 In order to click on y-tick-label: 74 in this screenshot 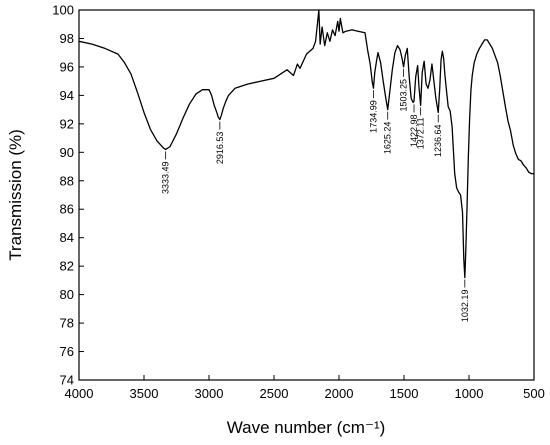, I will do `click(67, 380)`.